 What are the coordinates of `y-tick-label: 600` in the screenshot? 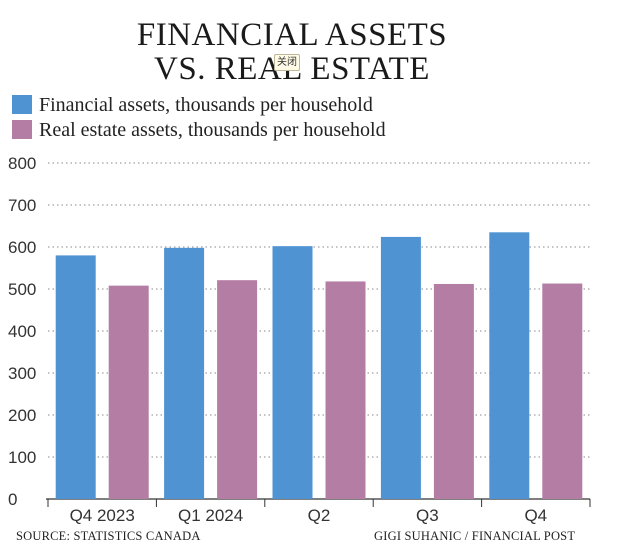 It's located at (22, 247).